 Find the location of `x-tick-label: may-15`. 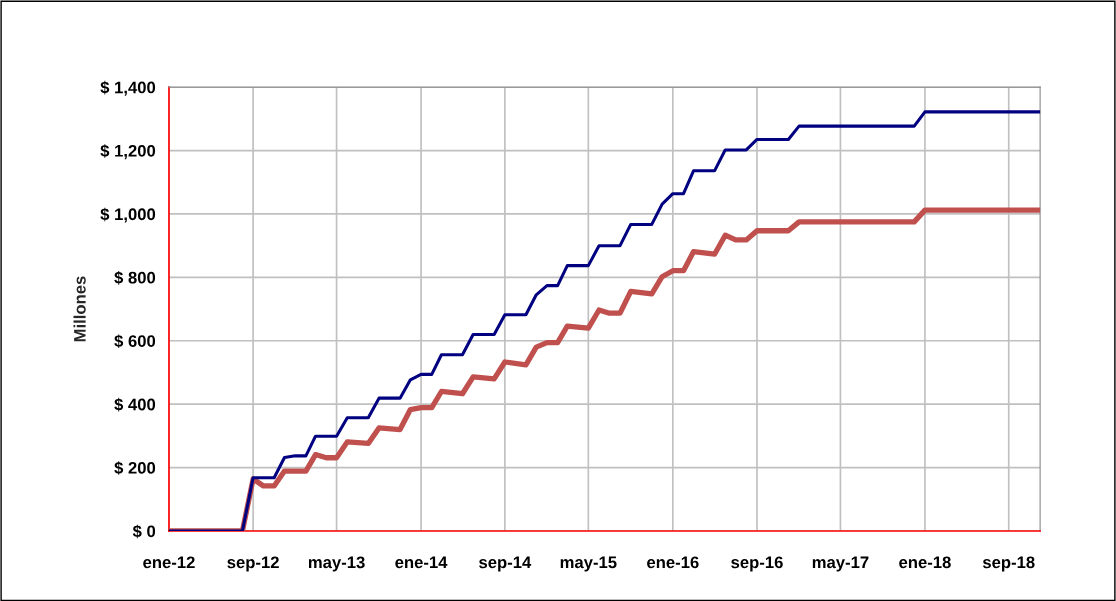

x-tick-label: may-15 is located at coordinates (588, 564).